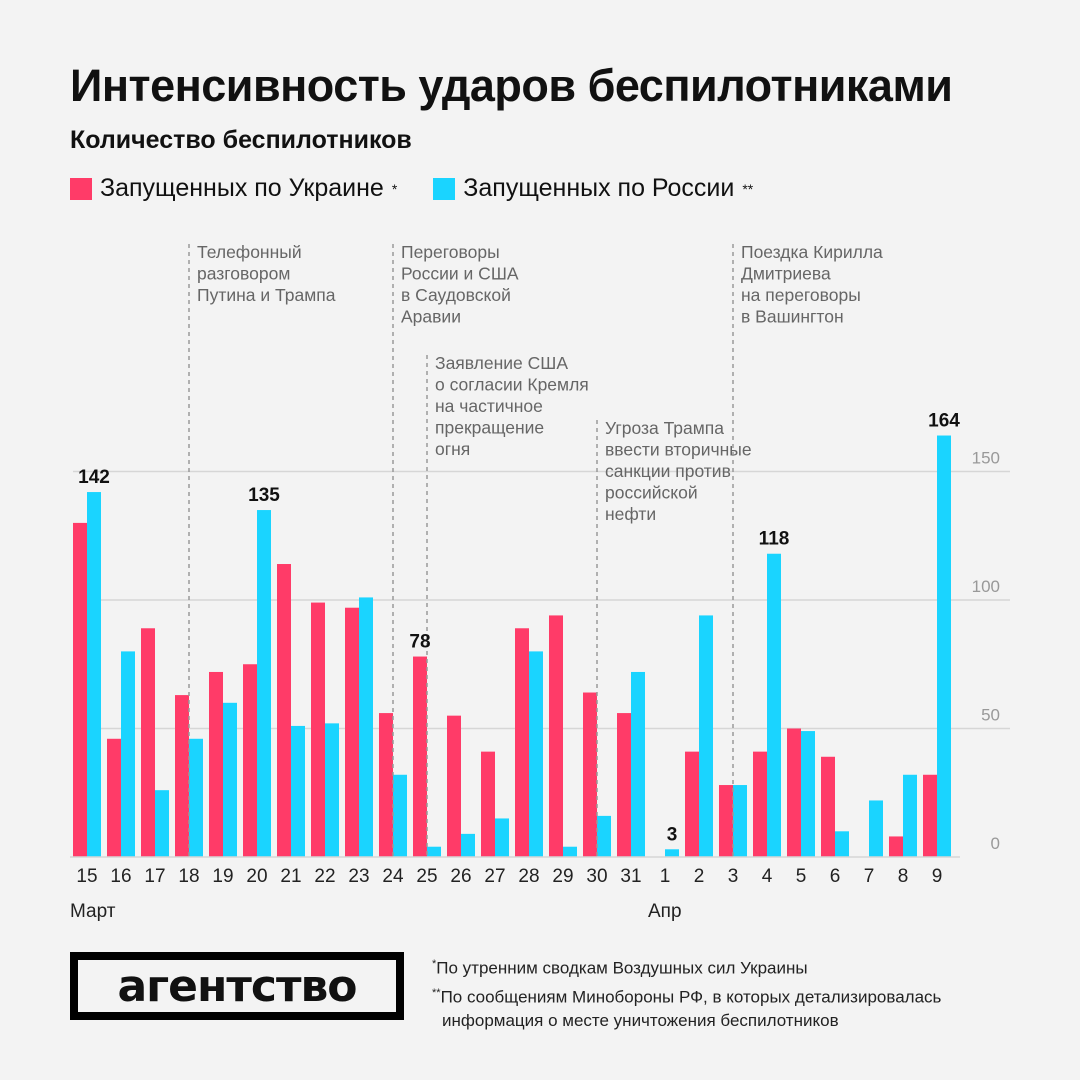  I want to click on annotation-text: Поездка Кирилла, so click(812, 252).